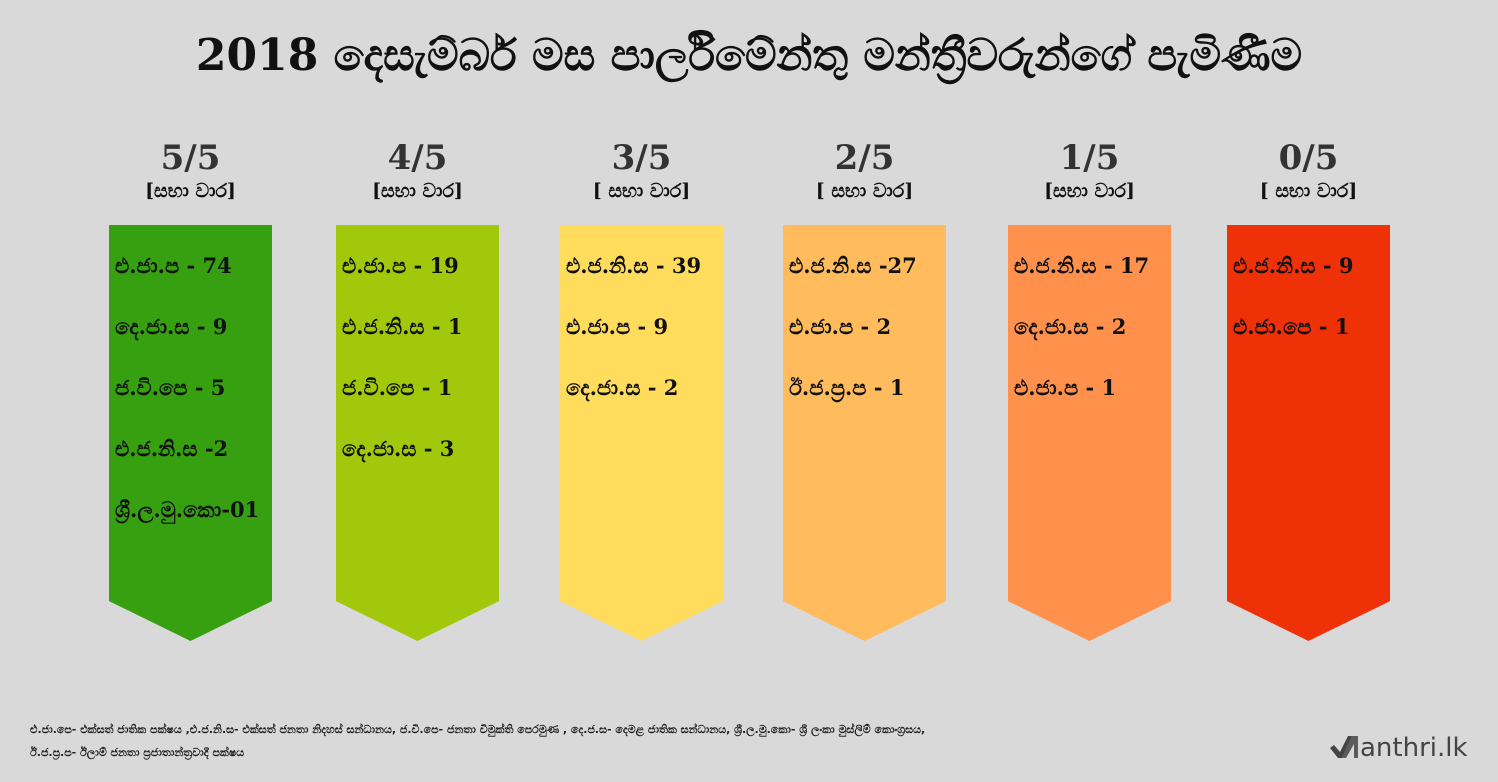  I want to click on party-count-item: එ.ජා.ප - 19, so click(400, 265).